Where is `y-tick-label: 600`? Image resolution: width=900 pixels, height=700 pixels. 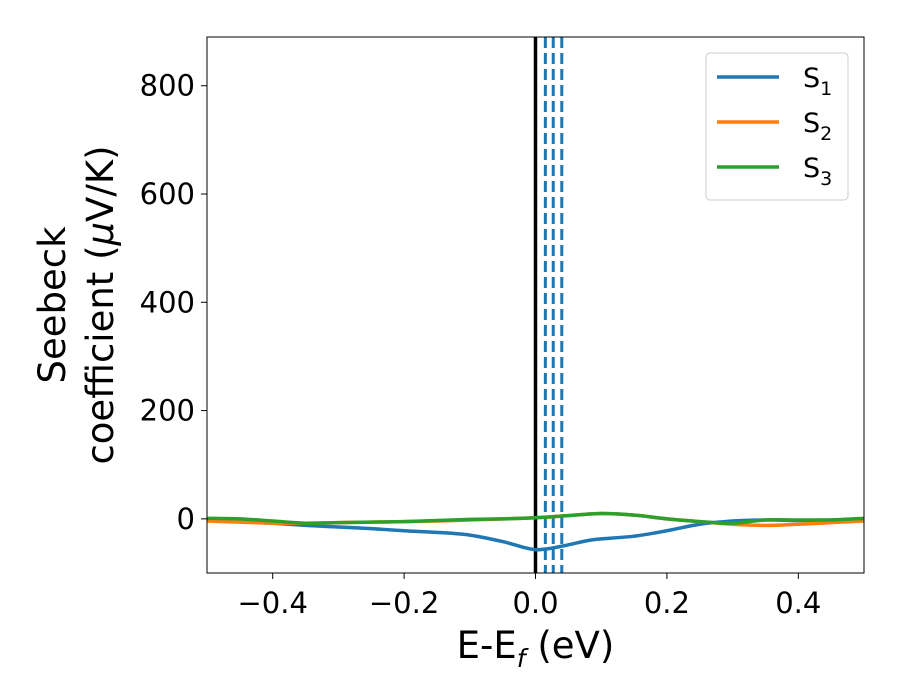
y-tick-label: 600 is located at coordinates (167, 194).